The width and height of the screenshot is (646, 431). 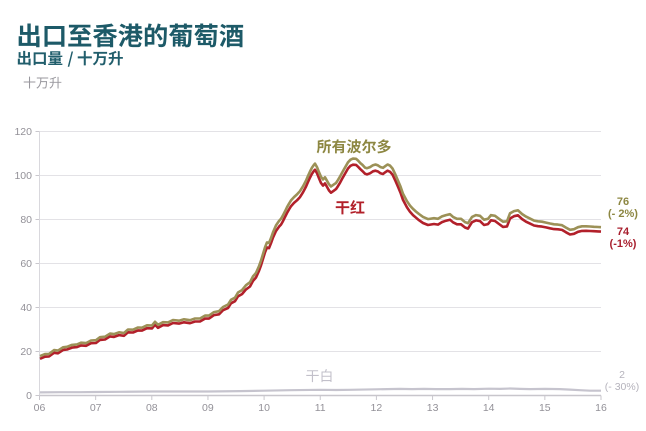 I want to click on svg-text: 13, so click(x=433, y=408).